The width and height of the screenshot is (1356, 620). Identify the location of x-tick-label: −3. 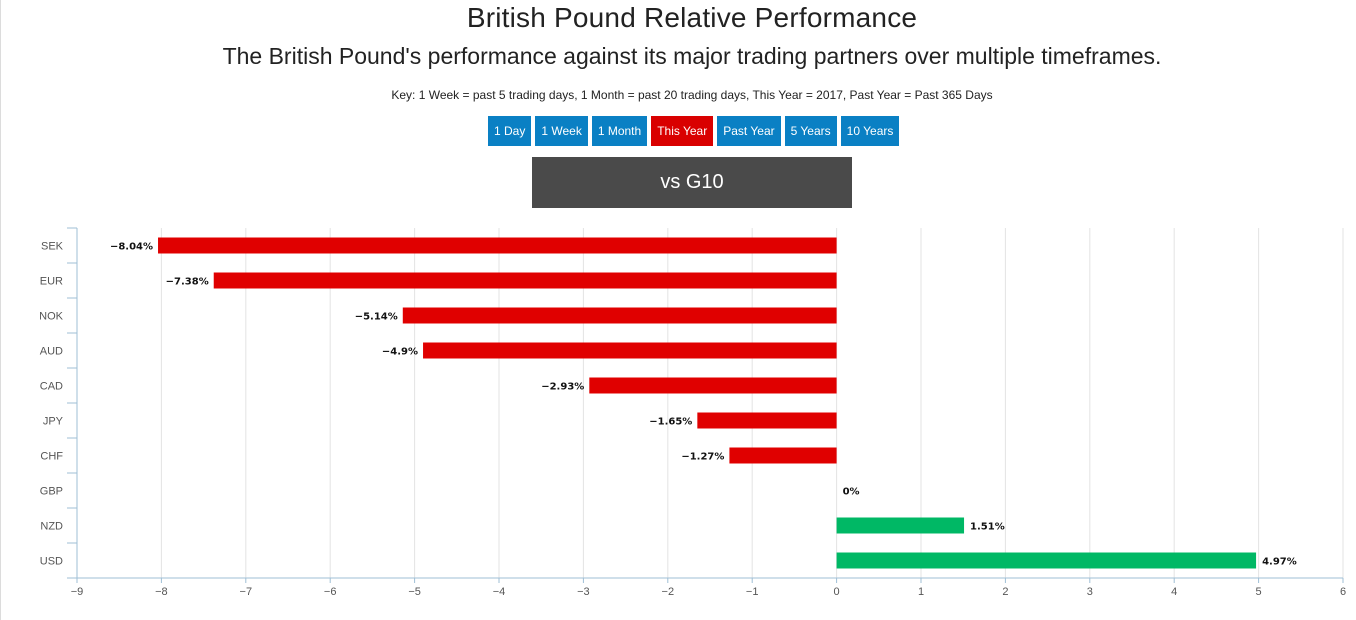
(583, 592).